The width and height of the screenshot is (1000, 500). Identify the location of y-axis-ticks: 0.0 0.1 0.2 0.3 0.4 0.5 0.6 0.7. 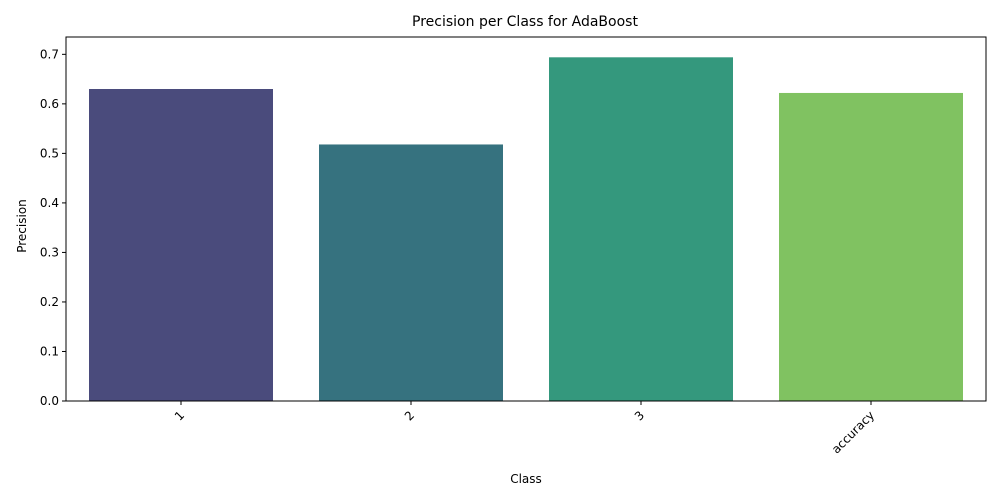
(53, 227).